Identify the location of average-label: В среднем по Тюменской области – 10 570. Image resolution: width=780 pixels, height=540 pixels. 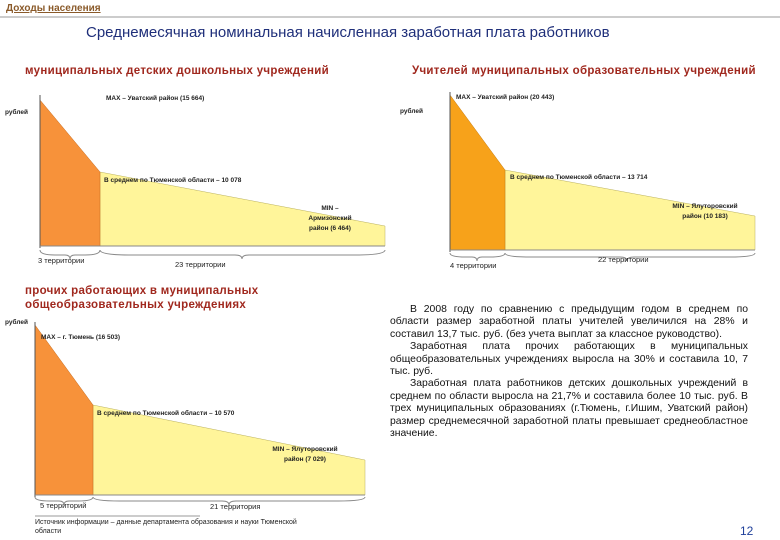
(166, 413).